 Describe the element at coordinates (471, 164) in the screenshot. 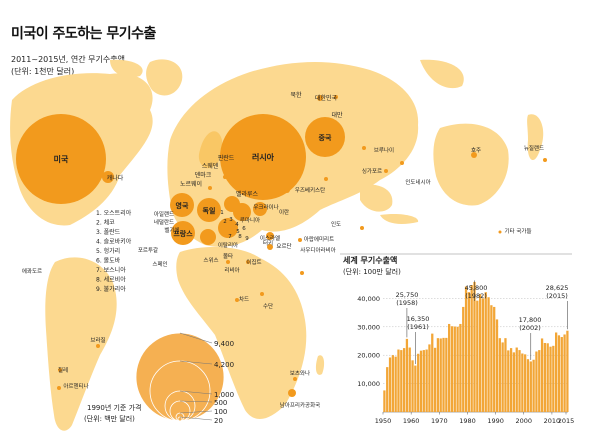

I see `land-australia` at that location.